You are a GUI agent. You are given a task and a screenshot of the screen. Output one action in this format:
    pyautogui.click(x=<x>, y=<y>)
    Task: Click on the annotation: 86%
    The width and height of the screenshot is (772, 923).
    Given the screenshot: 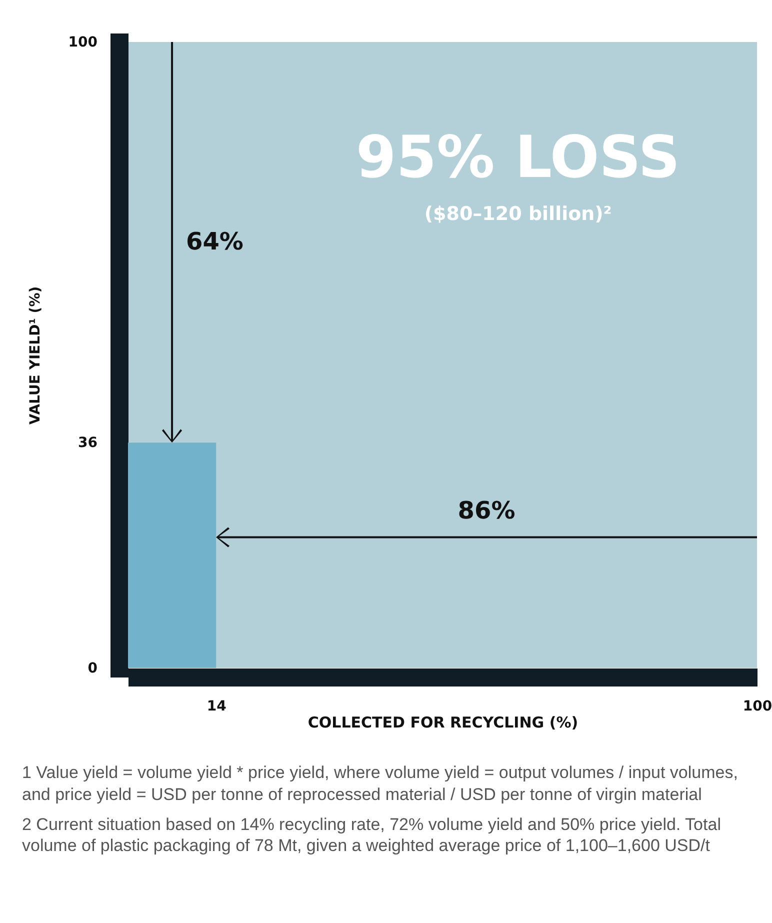 What is the action you would take?
    pyautogui.click(x=487, y=510)
    